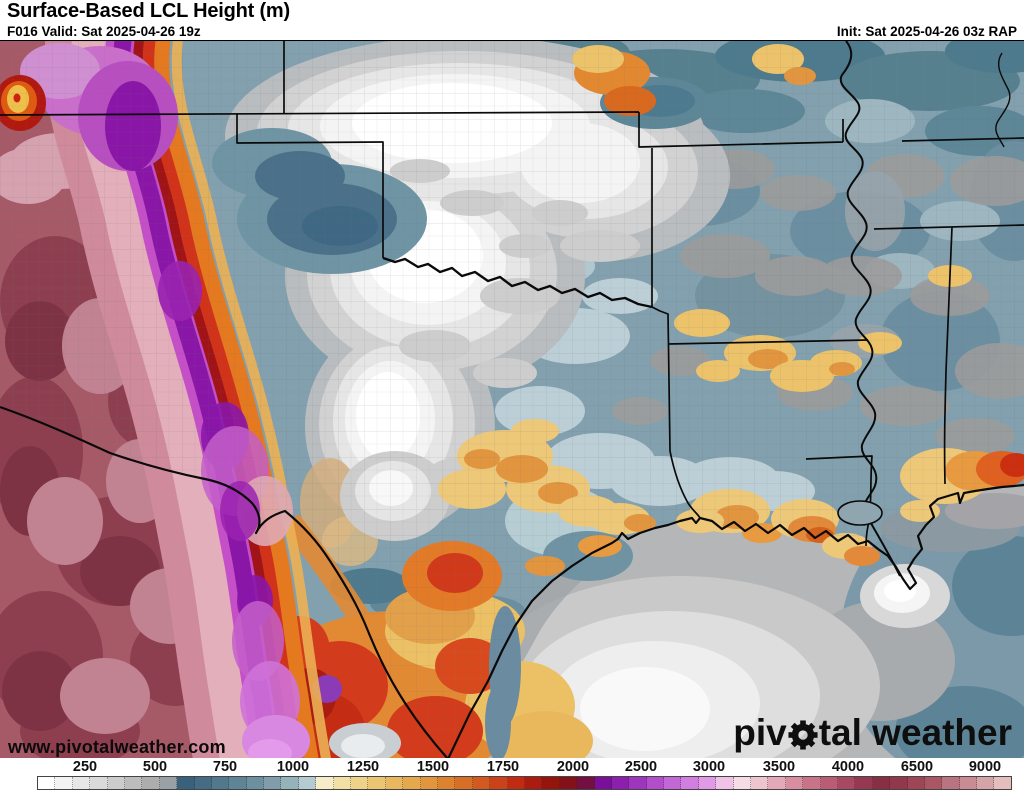  I want to click on gear-icon, so click(803, 735).